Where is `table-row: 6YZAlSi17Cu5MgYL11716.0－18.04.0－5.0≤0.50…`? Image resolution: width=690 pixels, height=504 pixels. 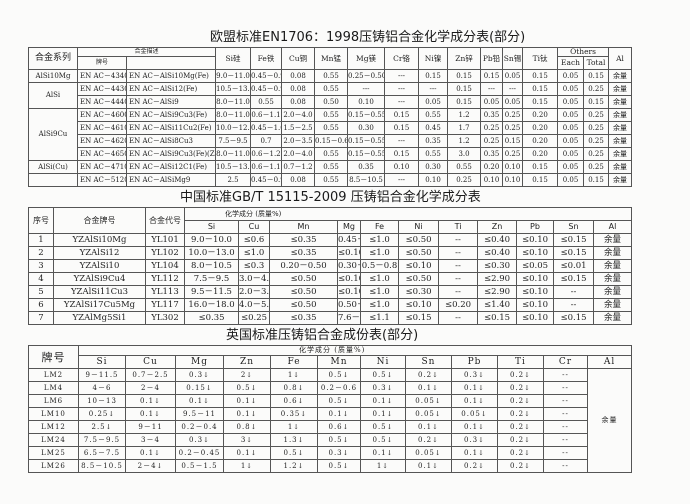
table-row: 6YZAlSi17Cu5MgYL11716.0－18.04.0－5.0≤0.50… is located at coordinates (330, 305).